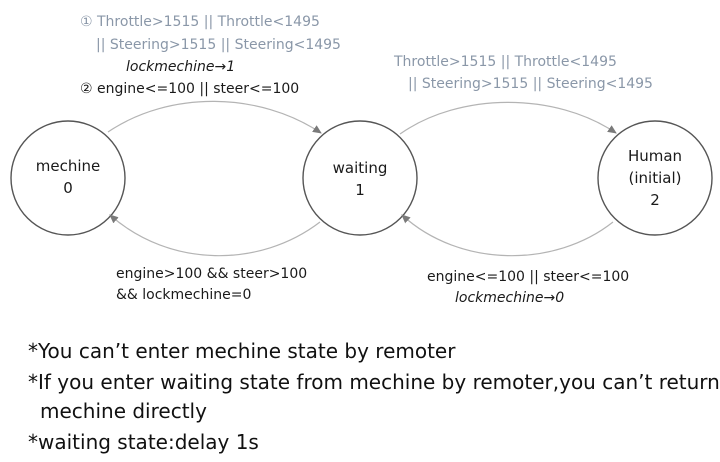 The width and height of the screenshot is (720, 462). I want to click on state-waiting-name: waiting, so click(360, 168).